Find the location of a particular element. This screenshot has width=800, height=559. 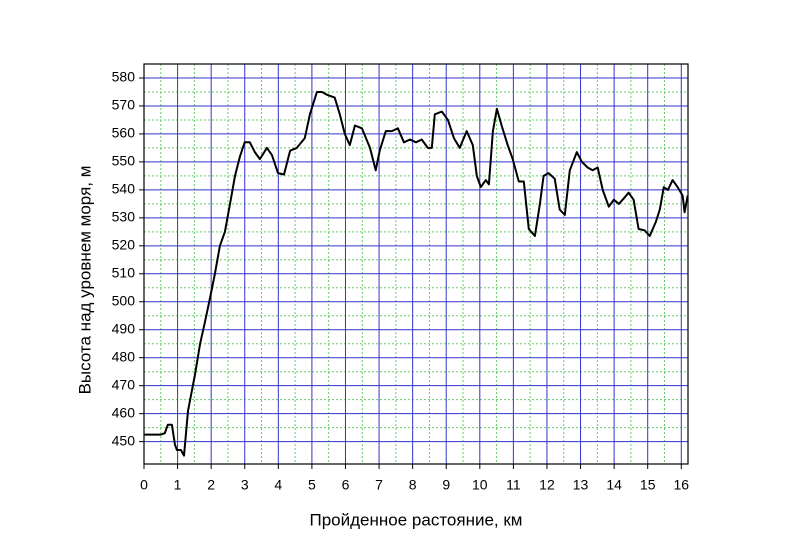

y-axis-label: Высота над уровнем моря, м is located at coordinates (84, 280).